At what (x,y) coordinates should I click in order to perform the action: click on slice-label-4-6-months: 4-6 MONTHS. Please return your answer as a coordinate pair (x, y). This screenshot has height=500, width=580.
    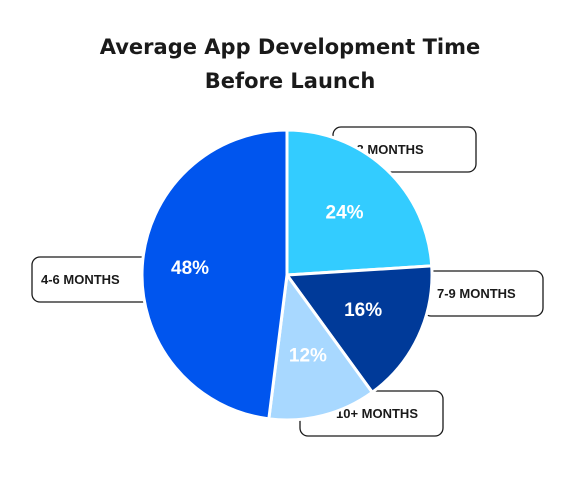
    Looking at the image, I should click on (80, 279).